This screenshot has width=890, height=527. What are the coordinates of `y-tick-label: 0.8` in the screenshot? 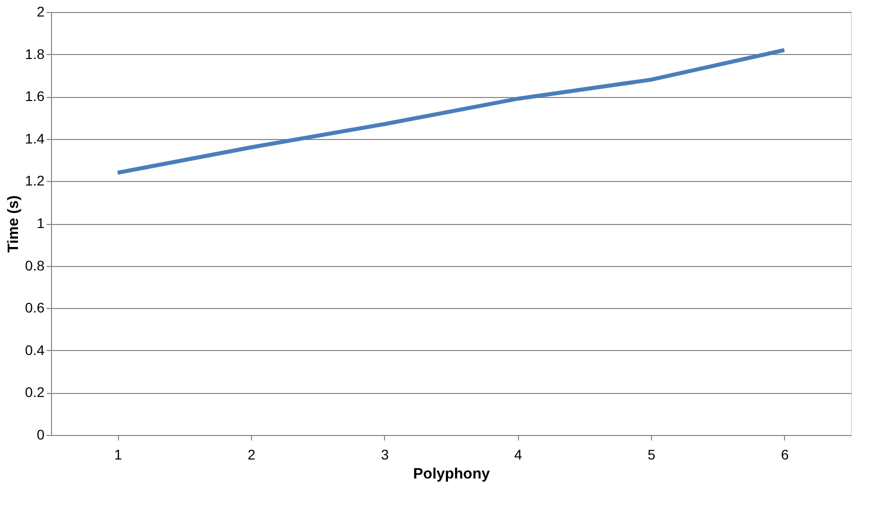 It's located at (35, 265).